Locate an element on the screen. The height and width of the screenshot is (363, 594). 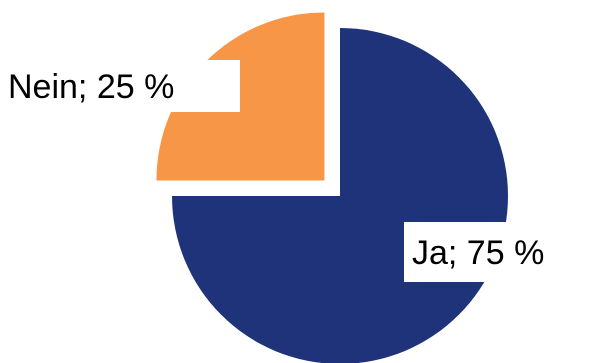
pie-label-group-nein: Nein; 25 % is located at coordinates (120, 86).